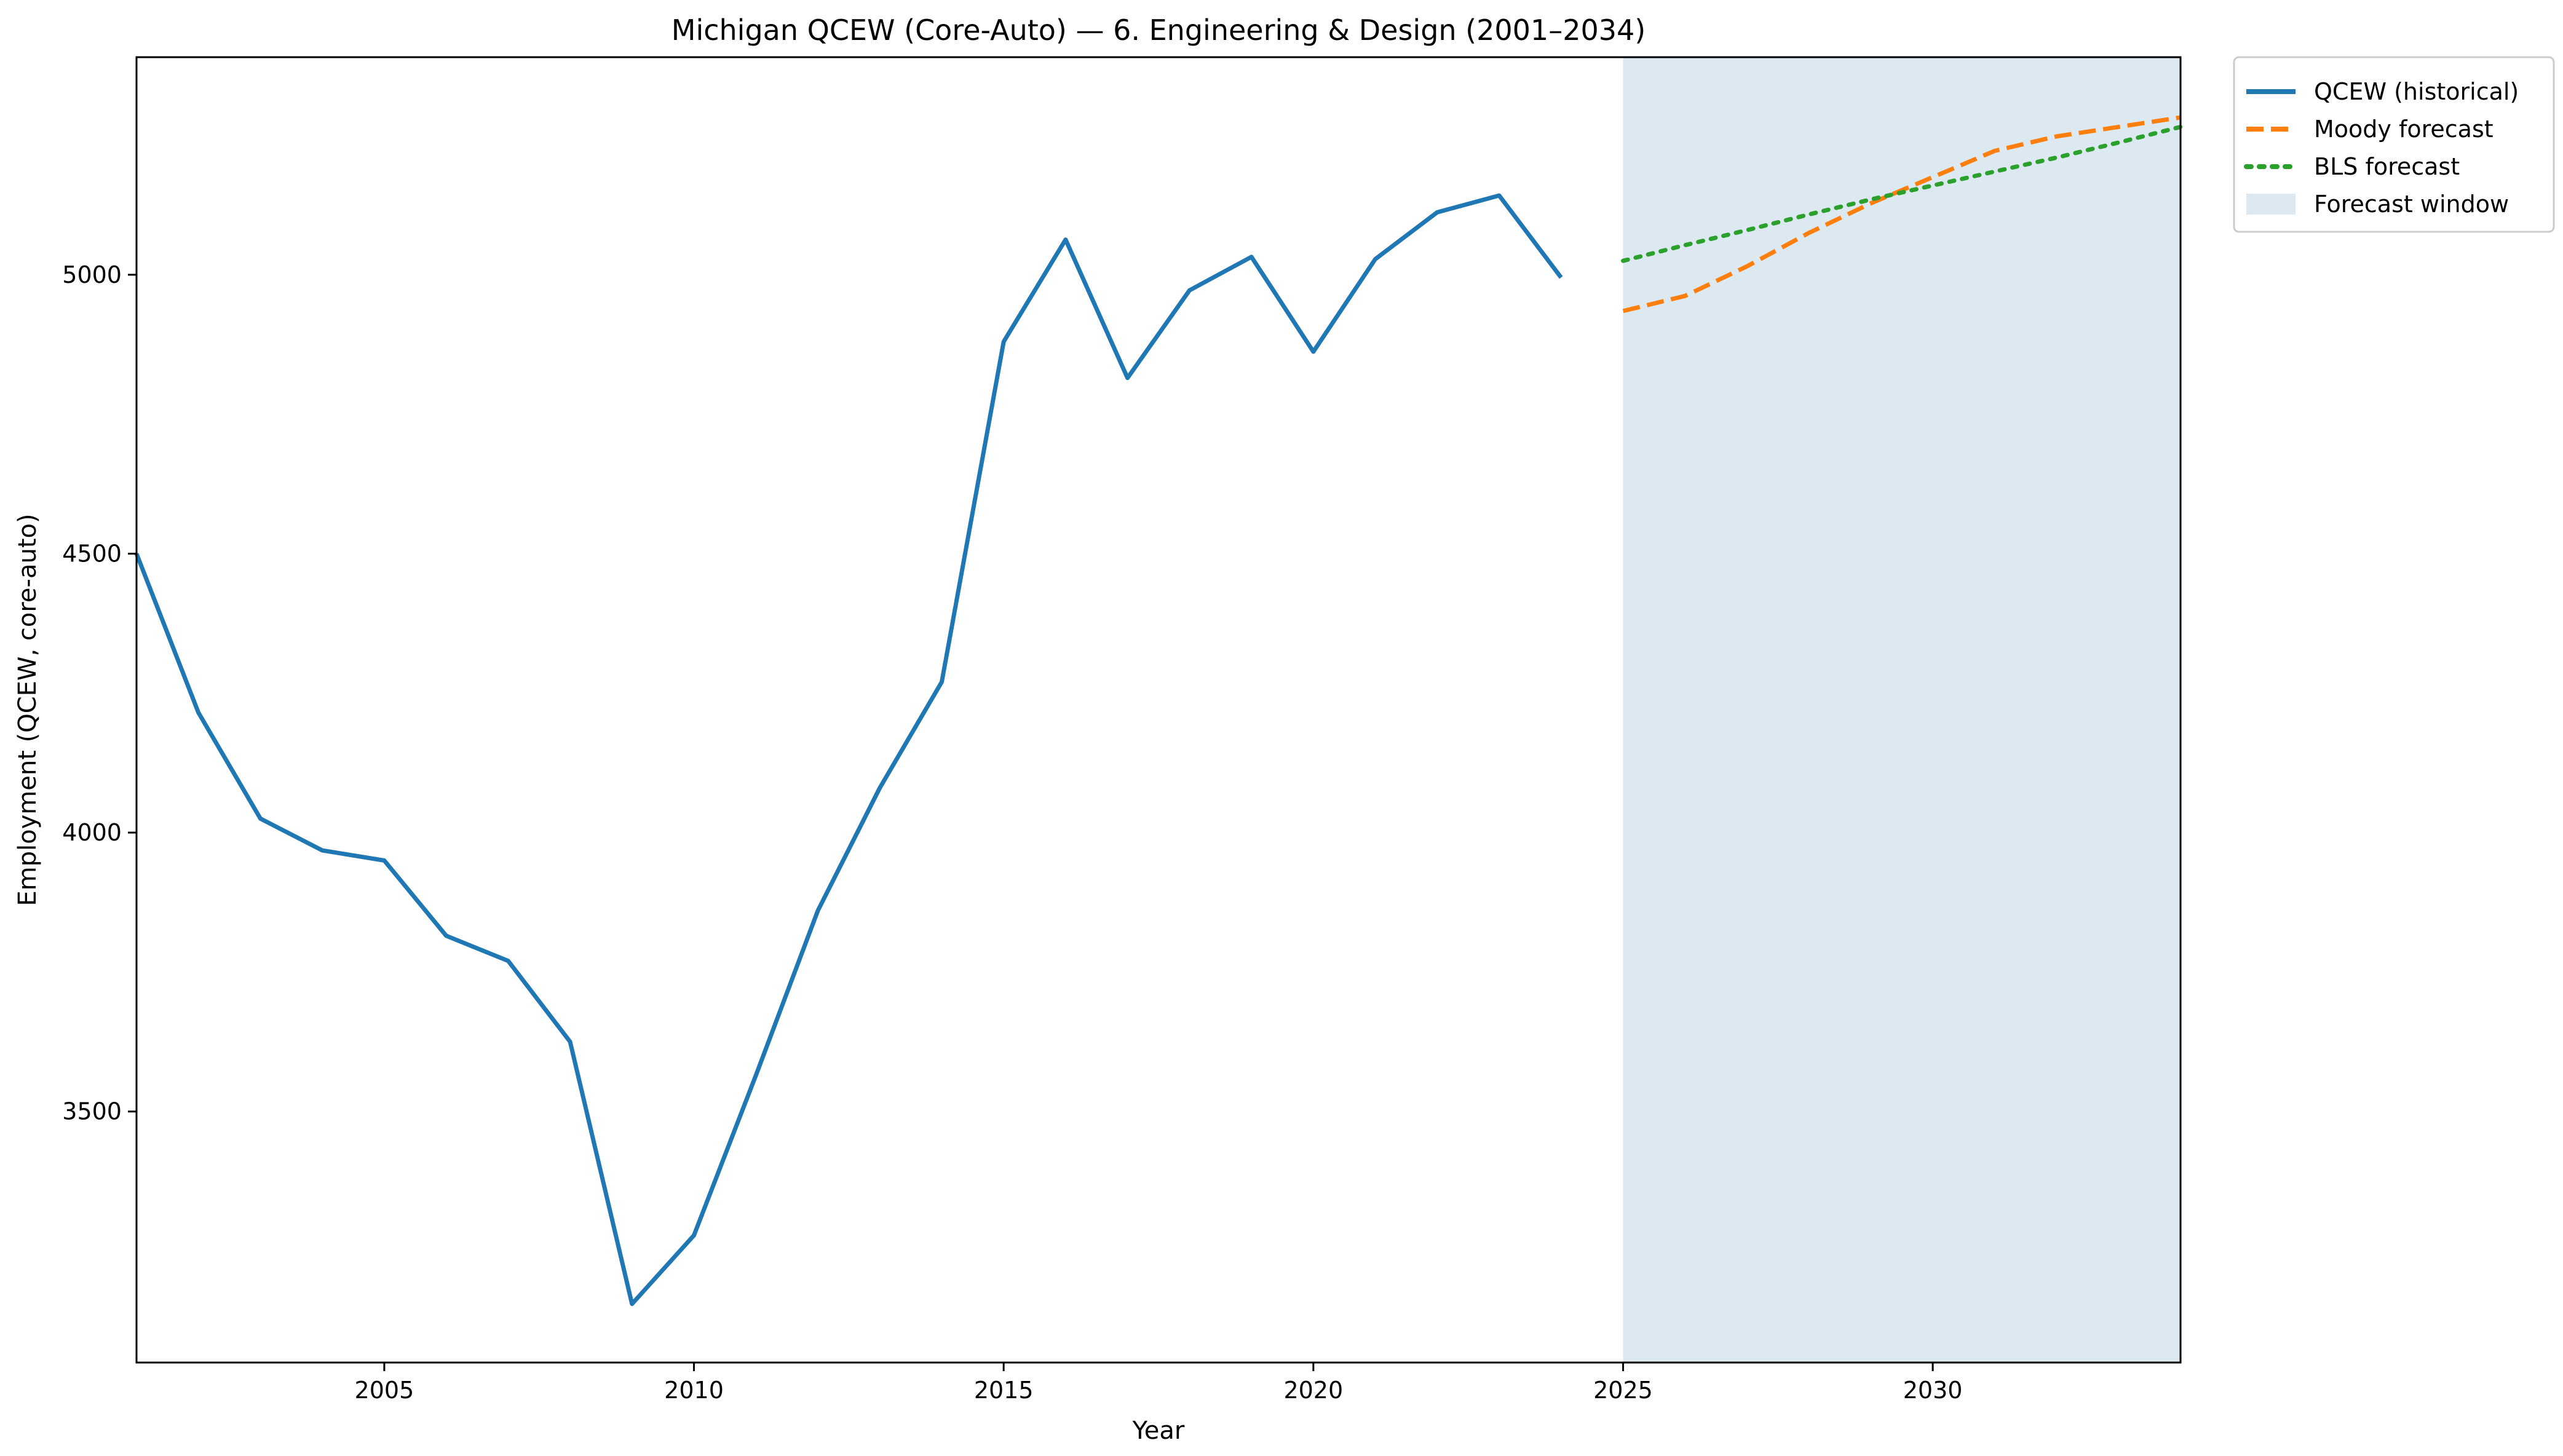 This screenshot has height=1456, width=2563. Describe the element at coordinates (2404, 129) in the screenshot. I see `legend-label-moody-forecast: Moody forecast` at that location.